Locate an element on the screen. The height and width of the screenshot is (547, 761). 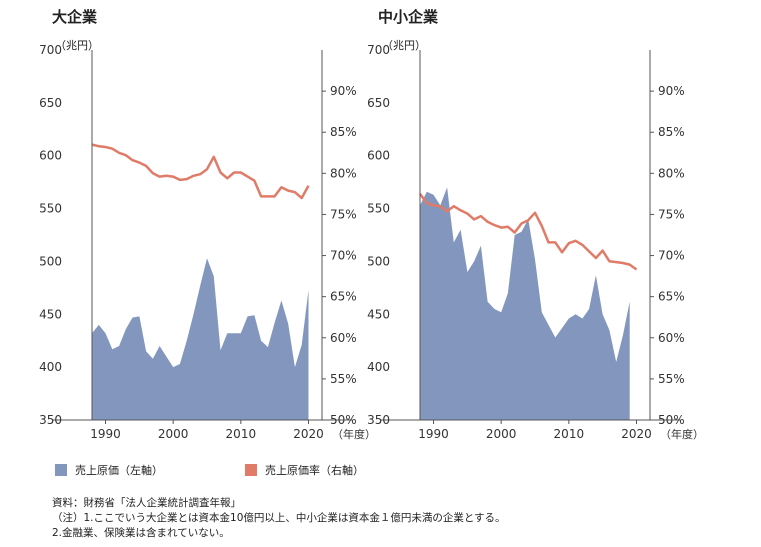
x-unit-sme: （年度） is located at coordinates (682, 434).